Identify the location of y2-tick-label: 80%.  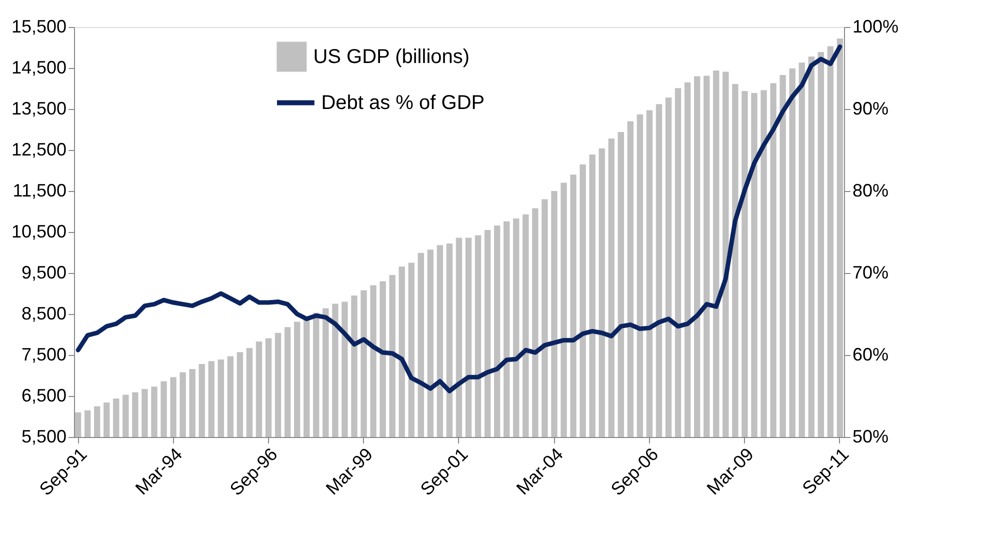
(870, 190).